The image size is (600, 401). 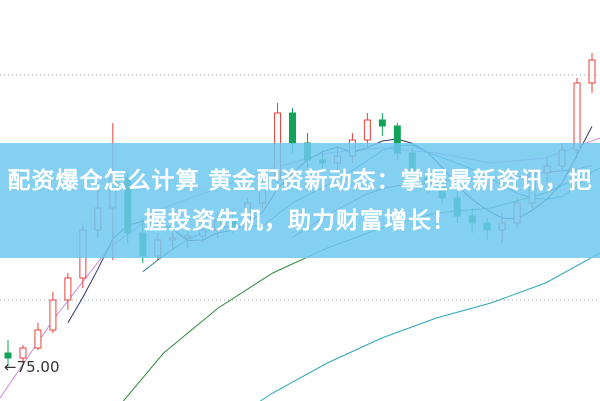 I want to click on price-annotation-value: 75.00, so click(x=38, y=367).